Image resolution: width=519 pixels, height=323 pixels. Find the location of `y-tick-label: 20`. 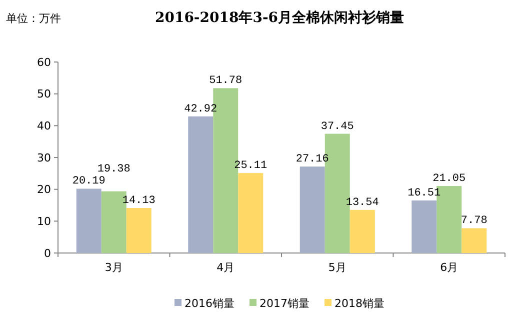

y-tick-label: 20 is located at coordinates (44, 189).